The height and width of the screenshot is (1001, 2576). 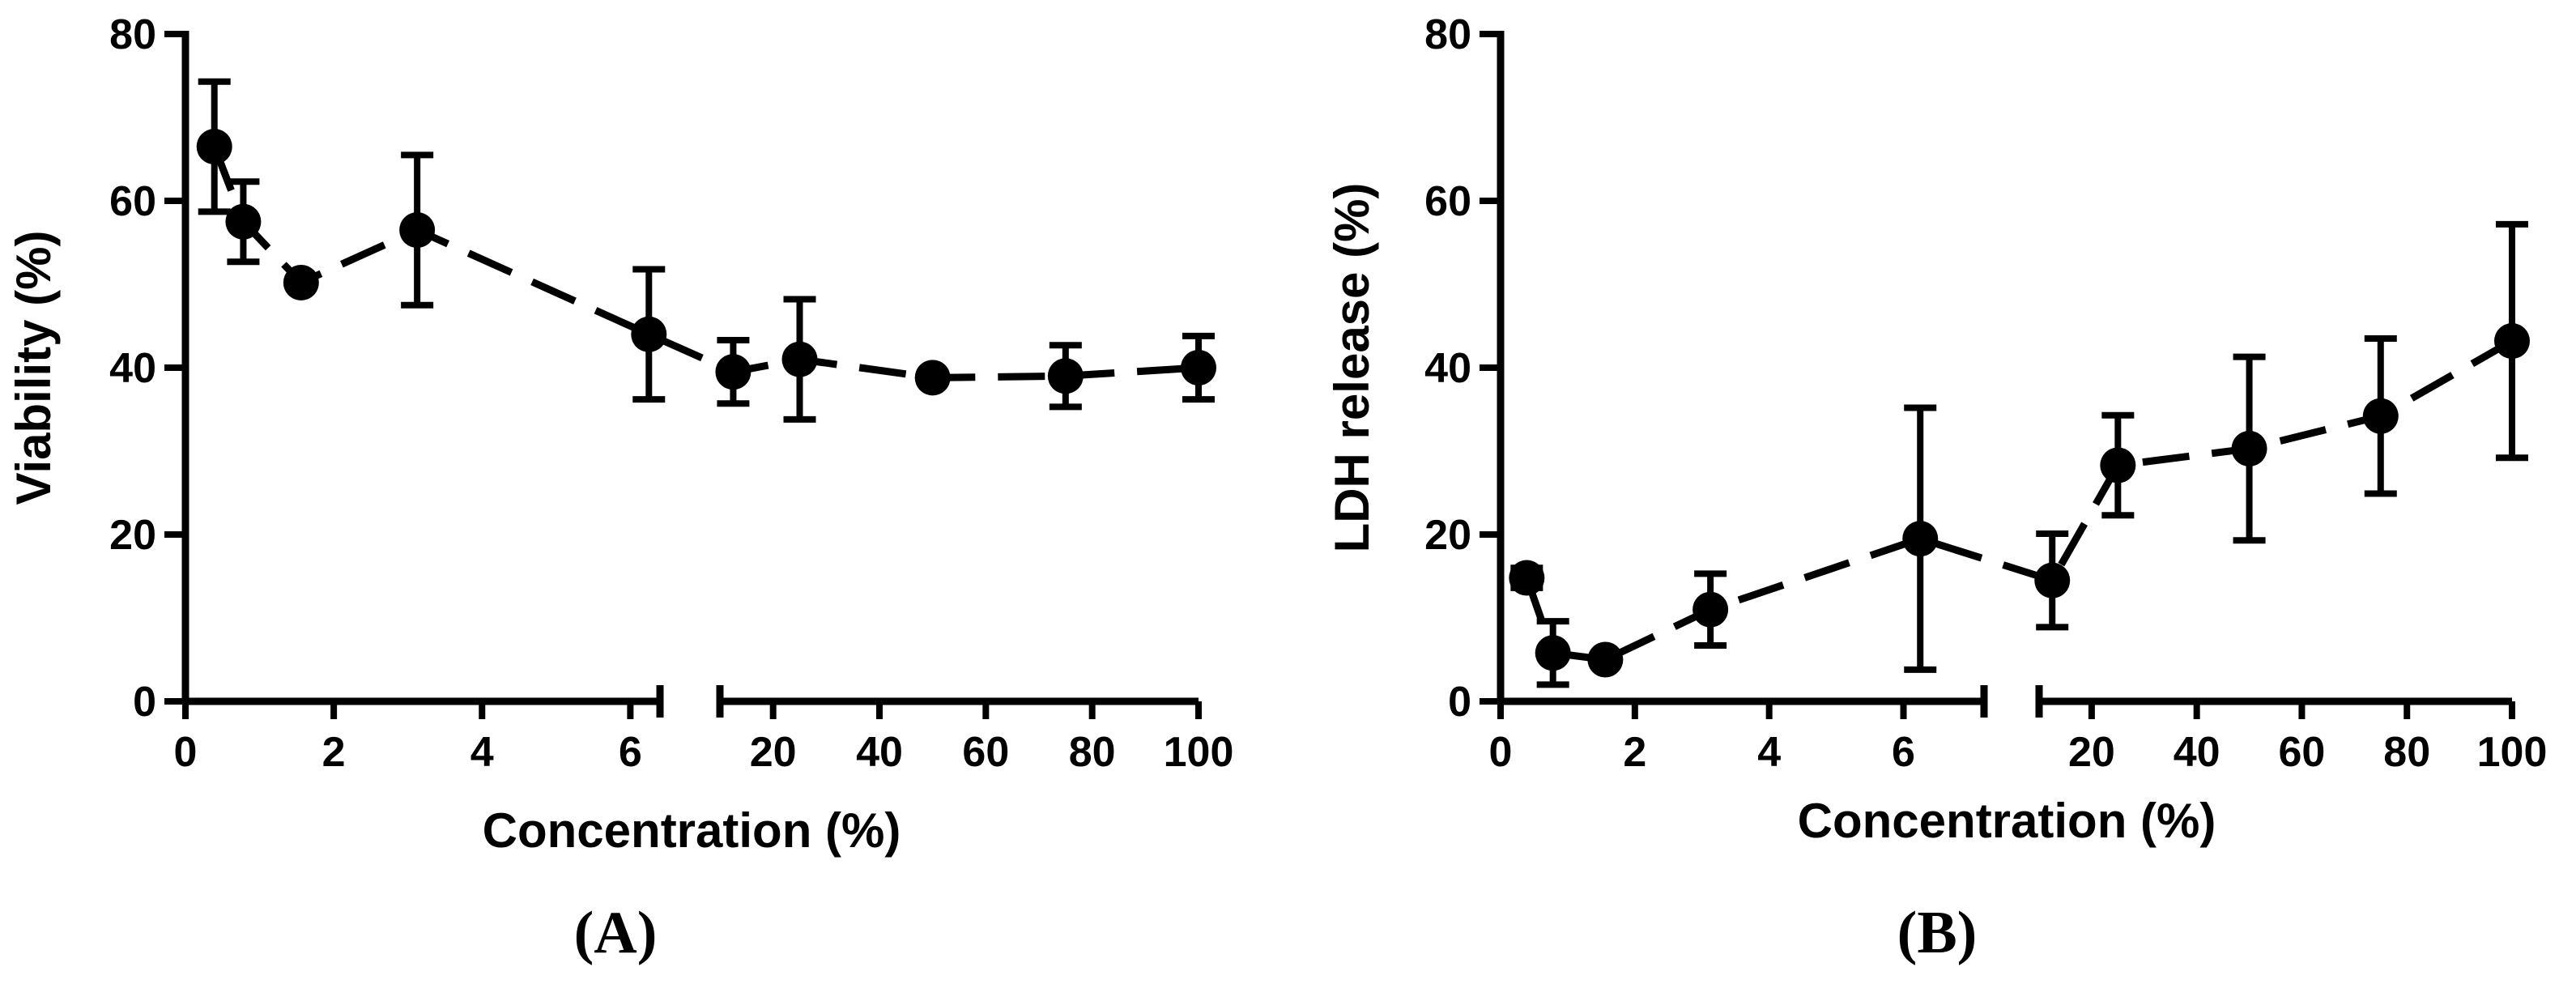 I want to click on panel-label: (B), so click(x=1937, y=933).